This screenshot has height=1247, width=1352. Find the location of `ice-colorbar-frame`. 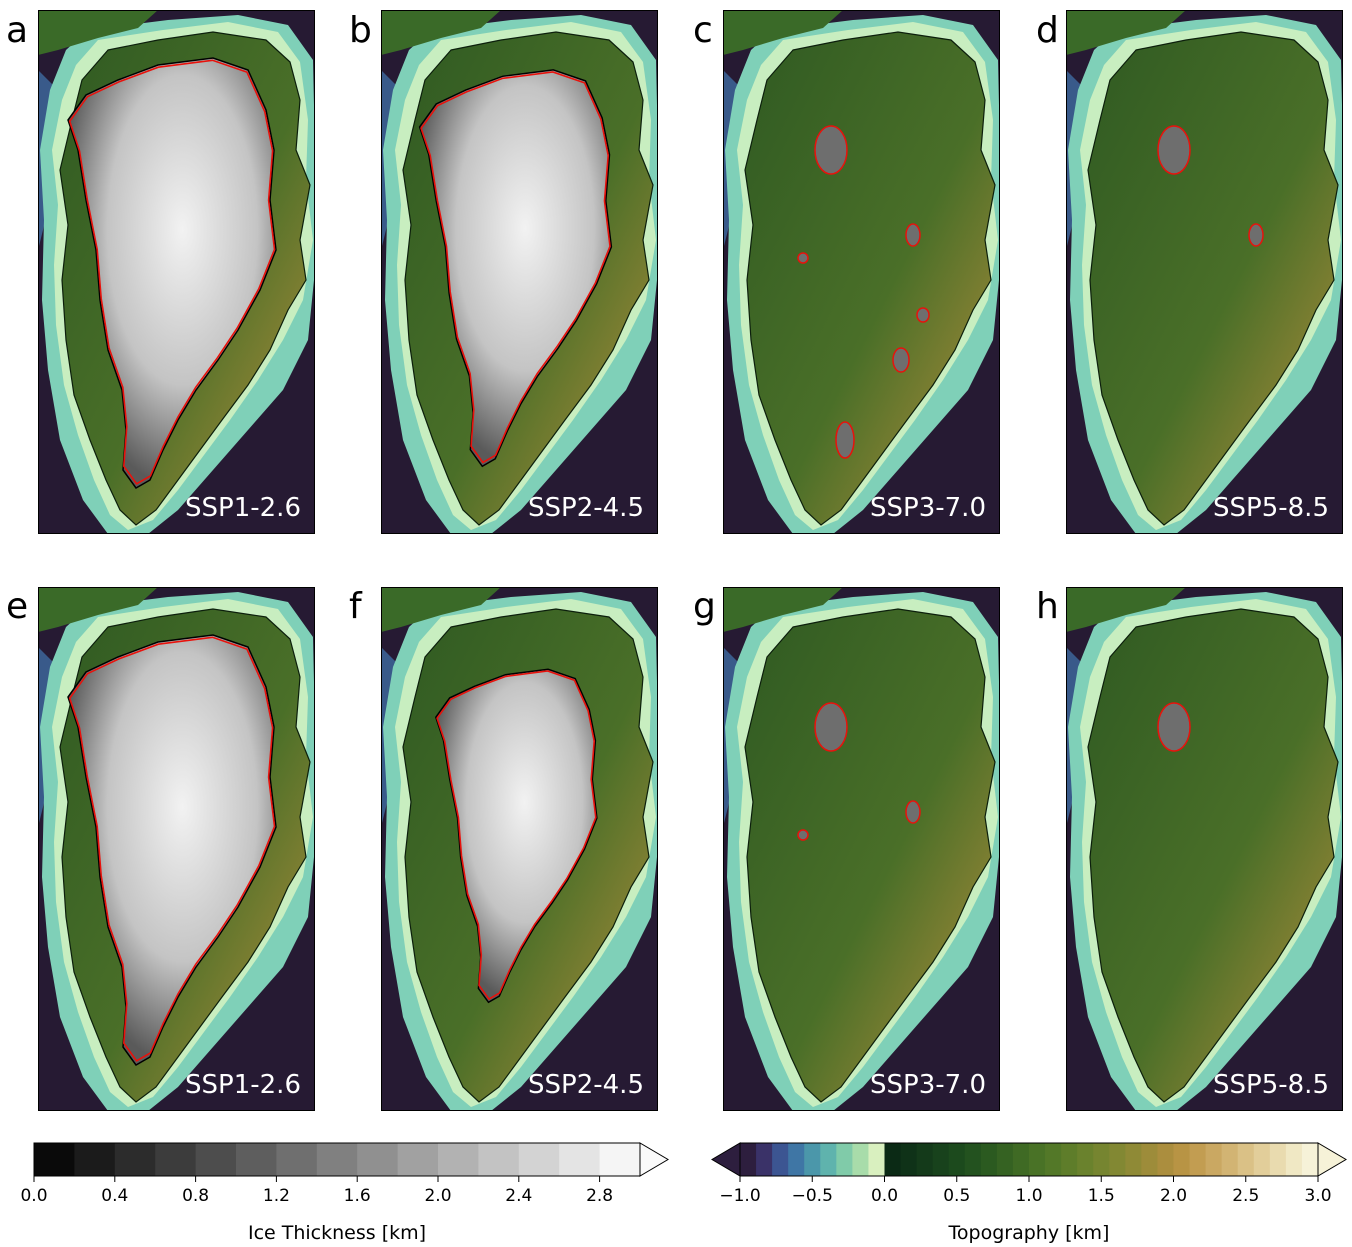

ice-colorbar-frame is located at coordinates (337, 1159).